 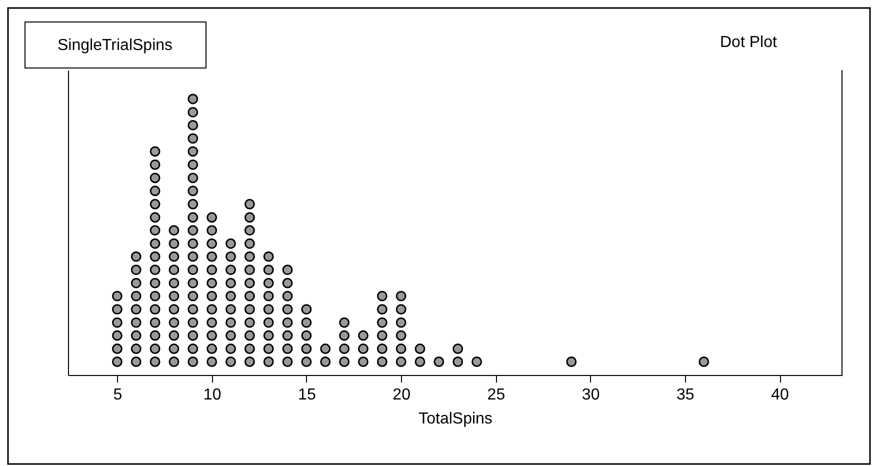 What do you see at coordinates (117, 395) in the screenshot?
I see `x-tick-label: 5` at bounding box center [117, 395].